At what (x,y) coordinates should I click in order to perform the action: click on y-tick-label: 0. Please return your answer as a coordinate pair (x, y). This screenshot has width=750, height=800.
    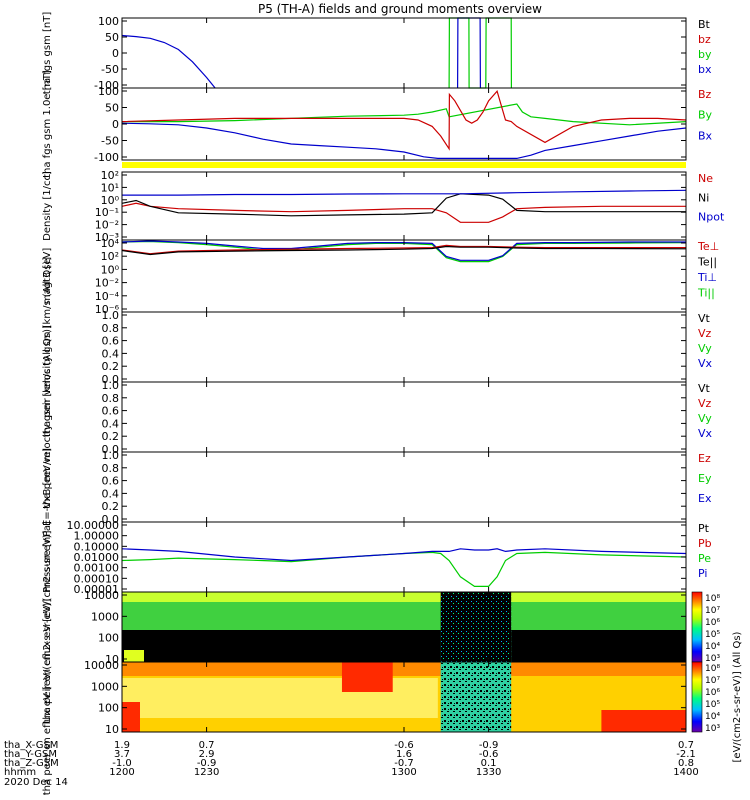
    Looking at the image, I should click on (115, 53).